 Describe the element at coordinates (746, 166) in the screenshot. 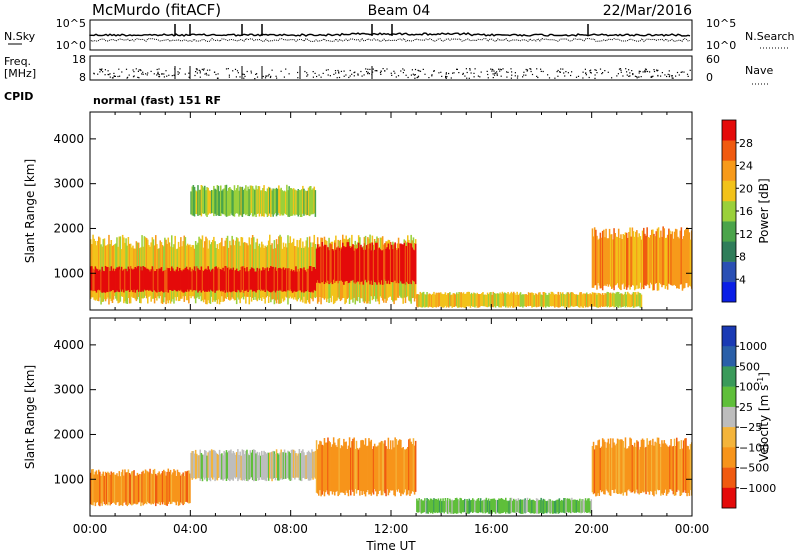

I see `colorbar-tick-label: 24` at that location.